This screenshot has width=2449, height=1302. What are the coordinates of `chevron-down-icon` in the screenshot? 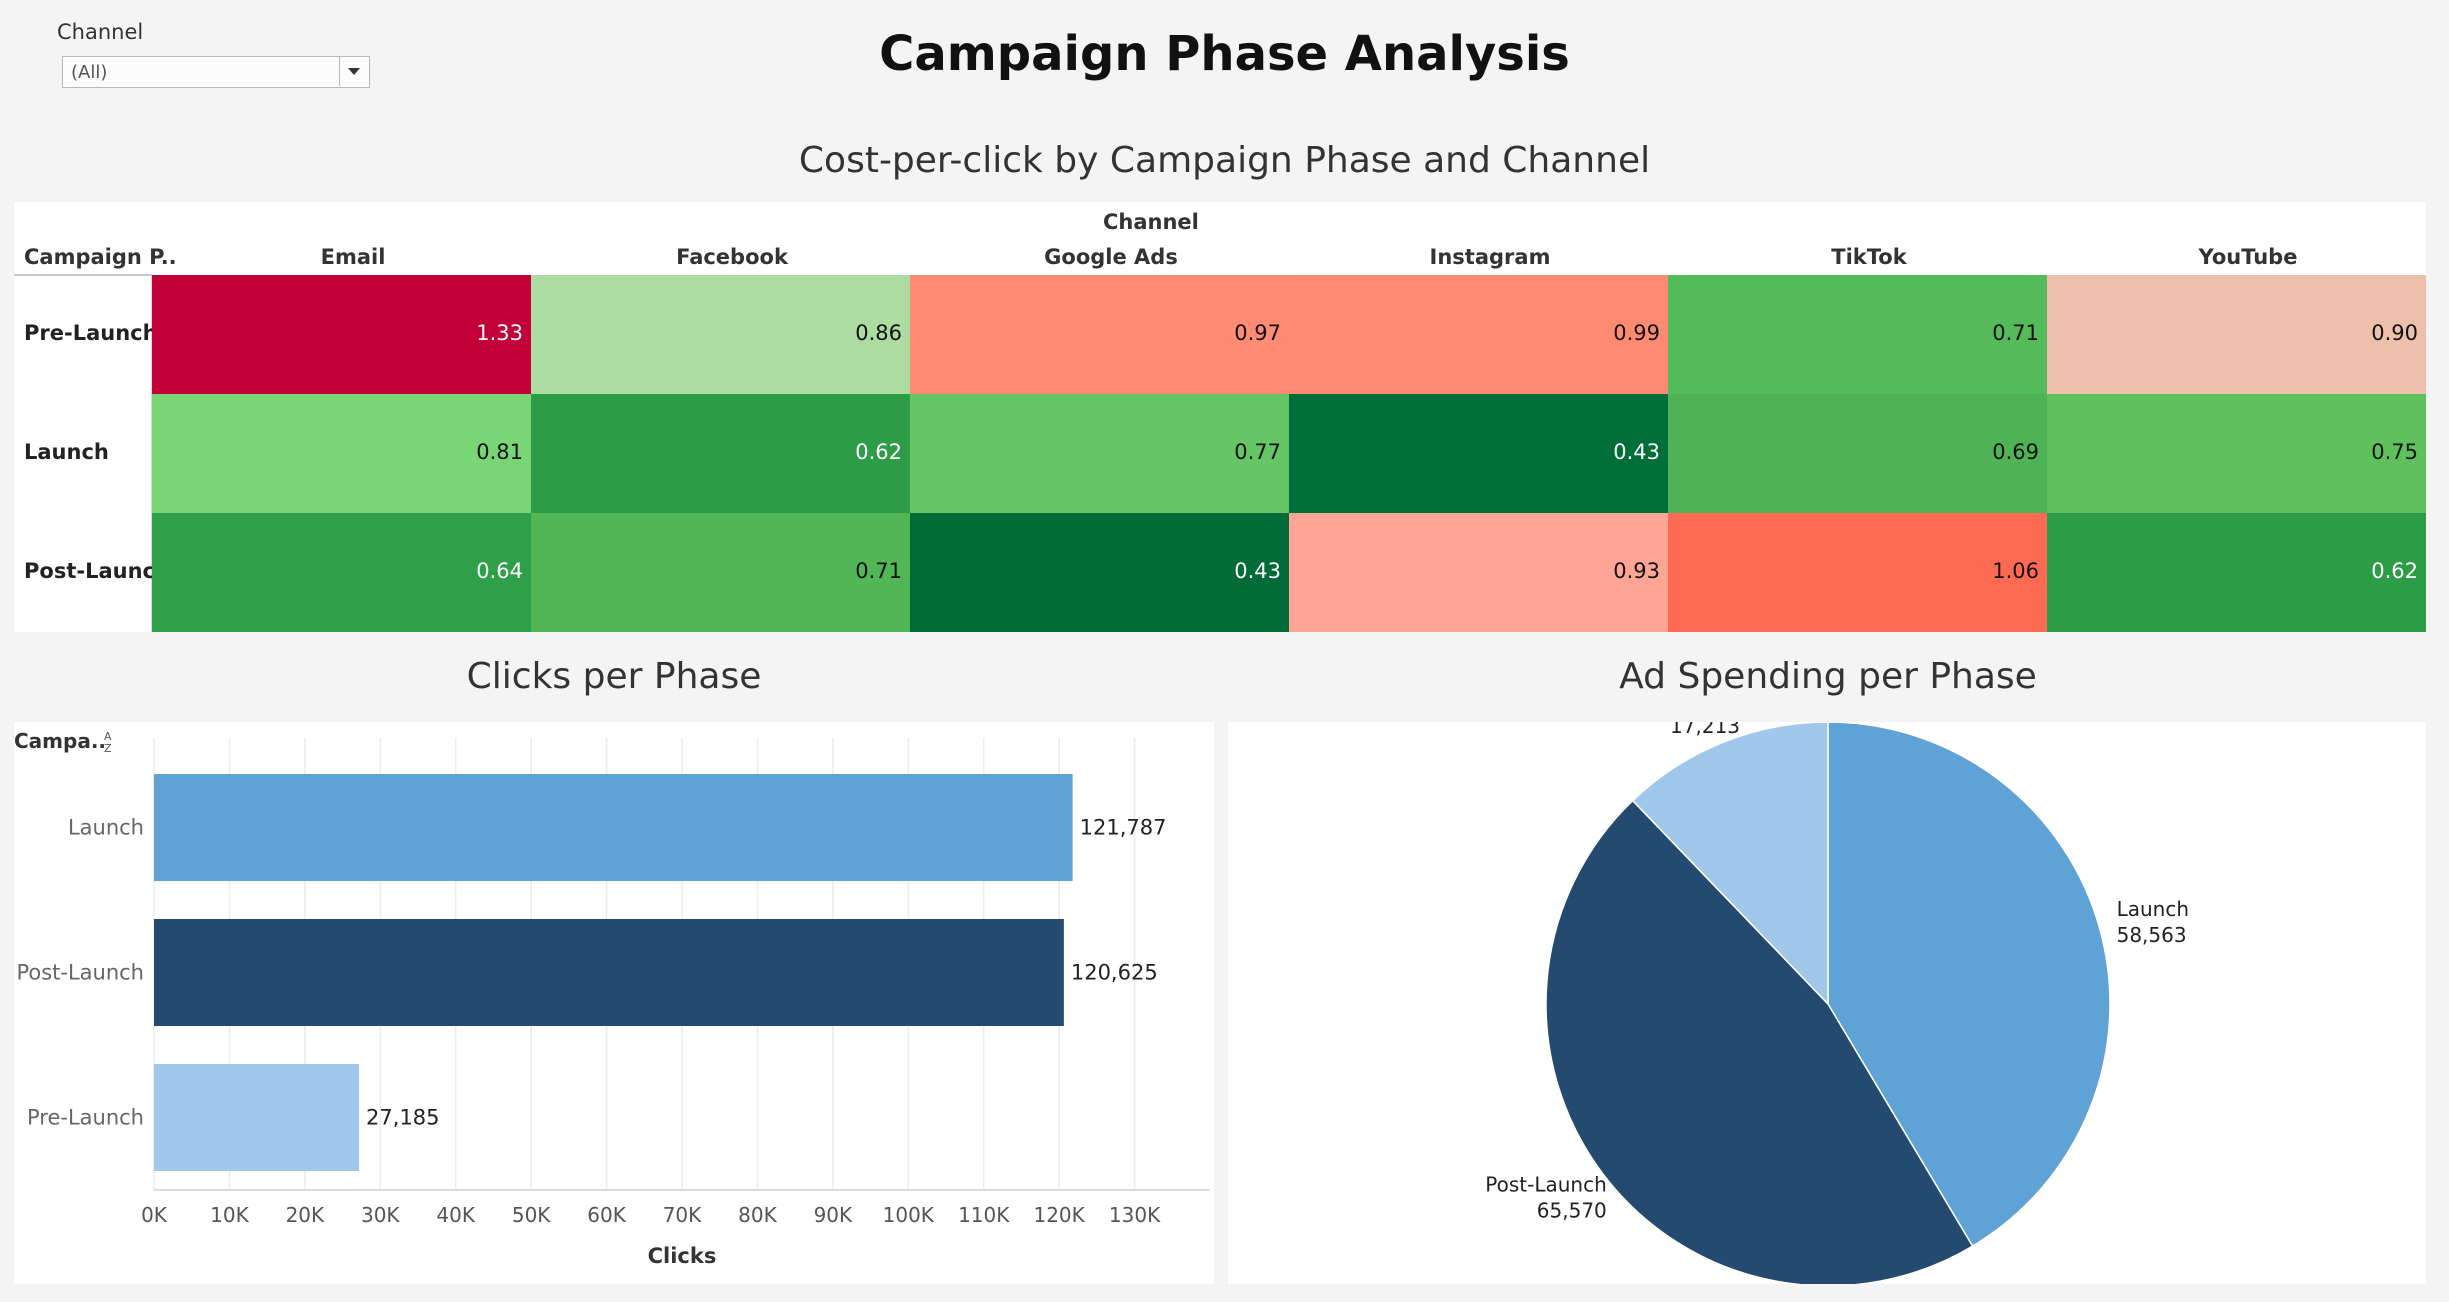 It's located at (354, 71).